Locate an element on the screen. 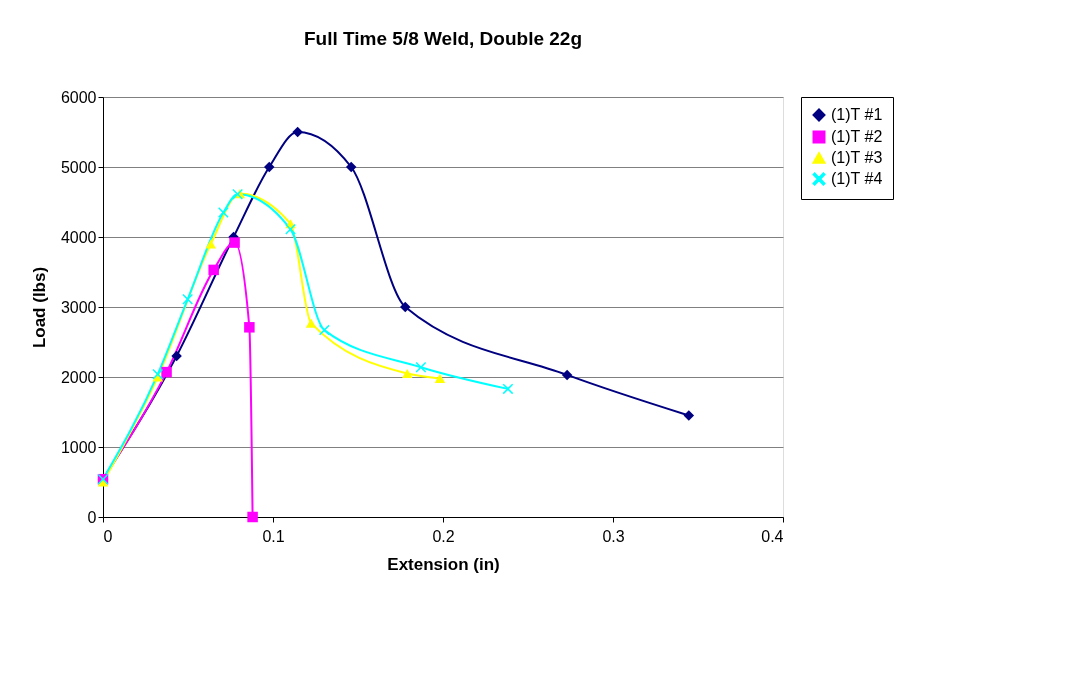  y-tick-label: 6000 is located at coordinates (78, 97).